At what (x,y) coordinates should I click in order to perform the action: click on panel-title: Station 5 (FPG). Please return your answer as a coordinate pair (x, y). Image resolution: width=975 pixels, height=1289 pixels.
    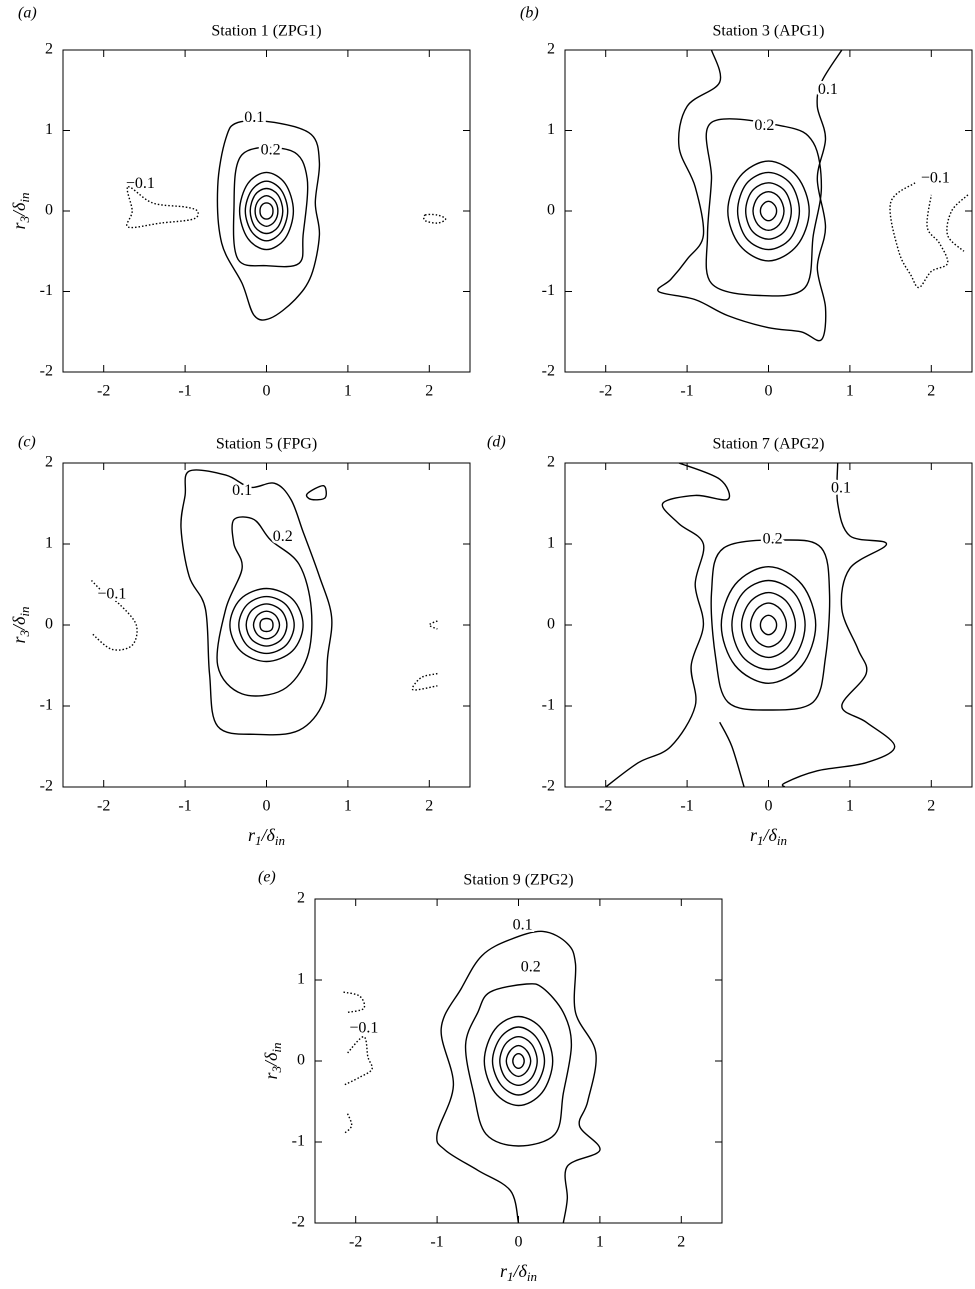
    Looking at the image, I should click on (266, 444).